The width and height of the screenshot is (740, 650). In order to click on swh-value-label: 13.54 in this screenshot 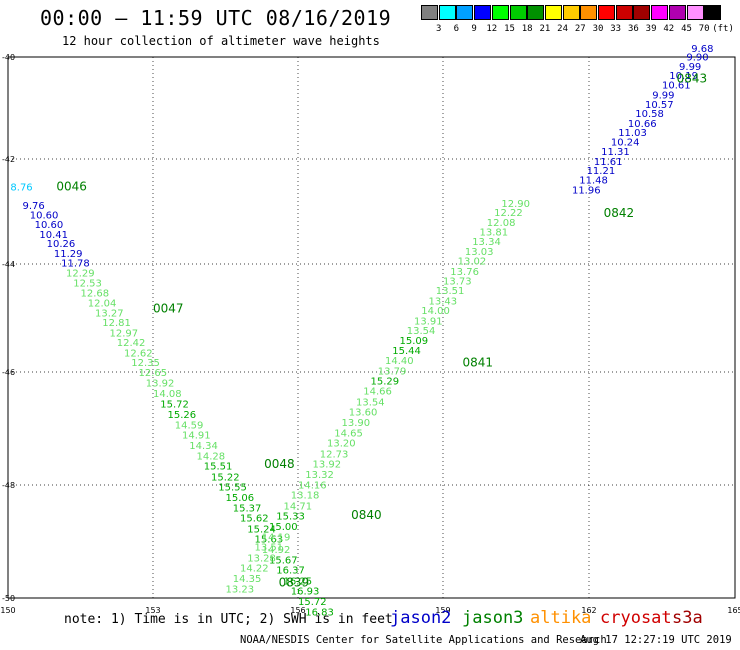, I will do `click(421, 331)`.